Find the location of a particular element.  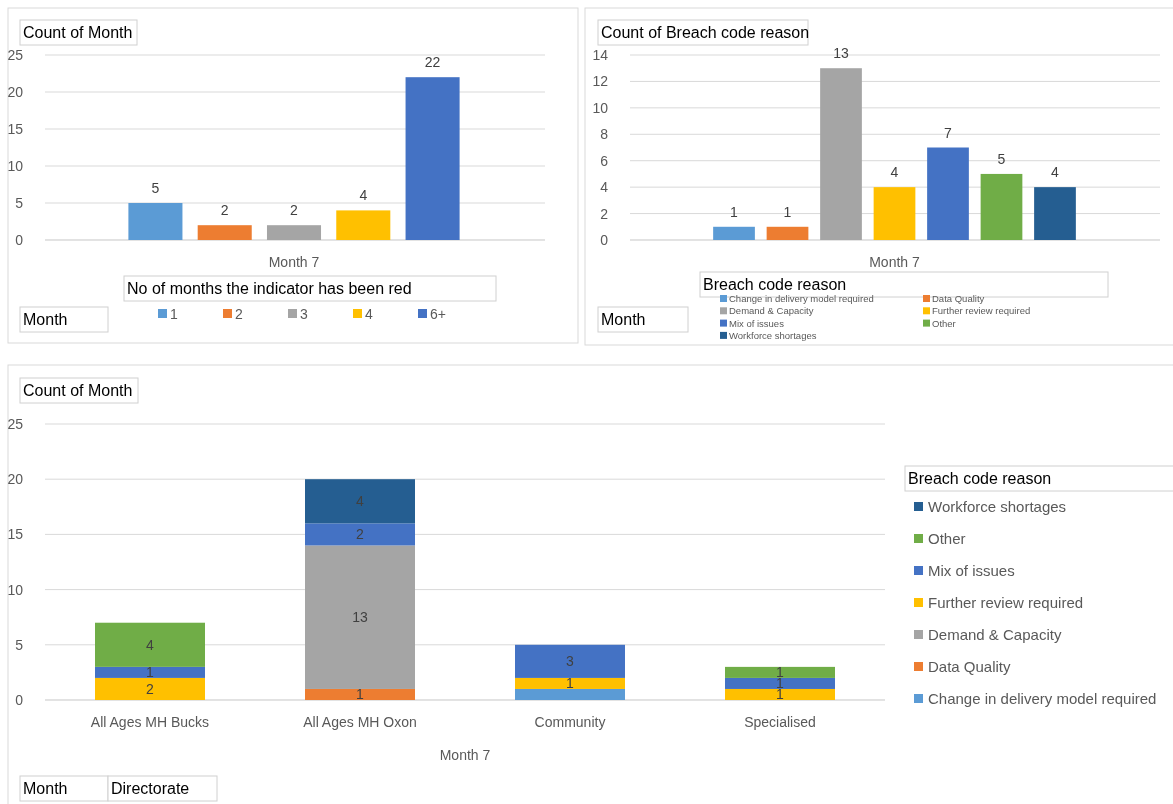

legend-label: 6+ is located at coordinates (438, 314).